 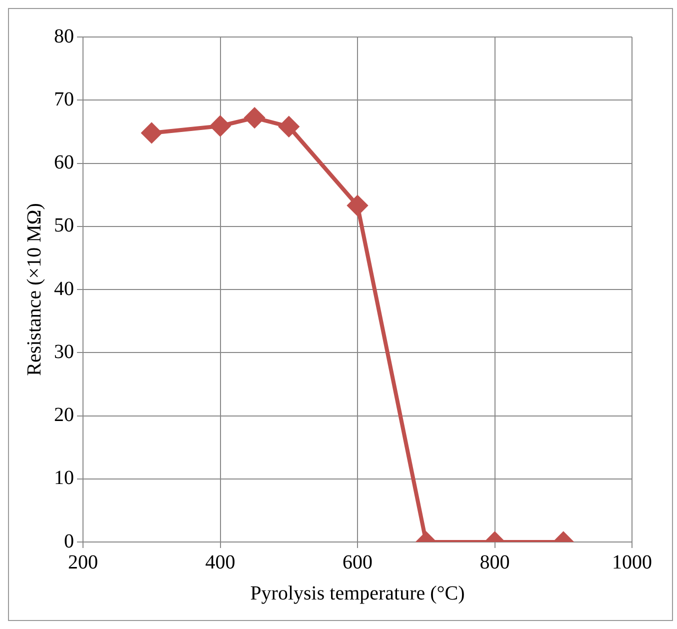 What do you see at coordinates (64, 163) in the screenshot?
I see `y-tick-label: 60` at bounding box center [64, 163].